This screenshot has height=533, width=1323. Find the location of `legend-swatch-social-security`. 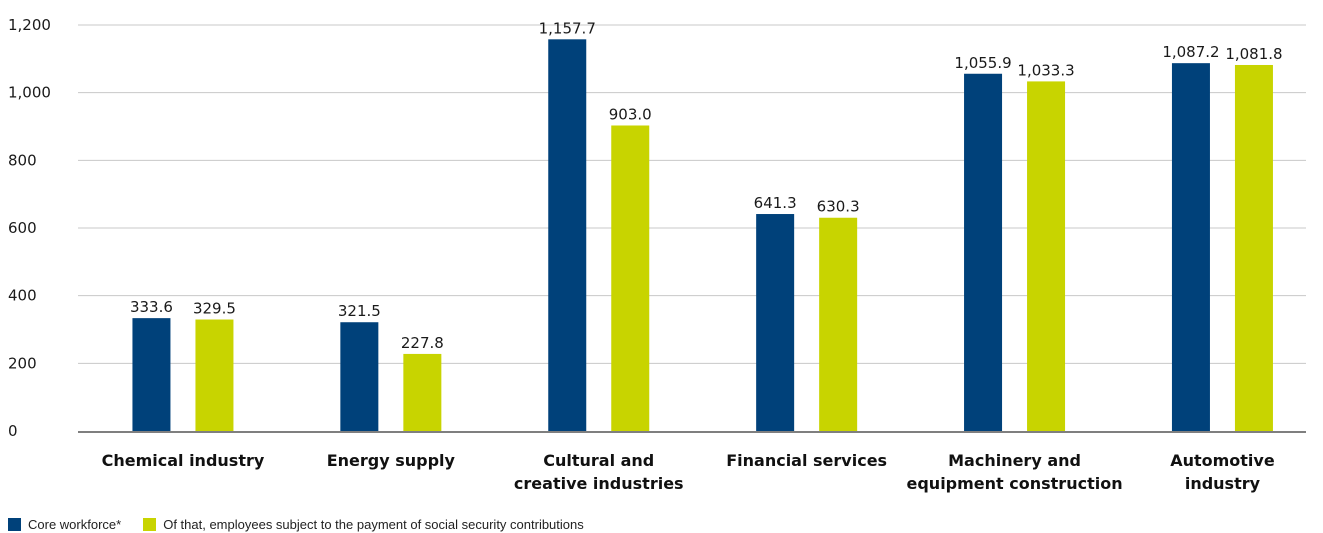

legend-swatch-social-security is located at coordinates (150, 524).